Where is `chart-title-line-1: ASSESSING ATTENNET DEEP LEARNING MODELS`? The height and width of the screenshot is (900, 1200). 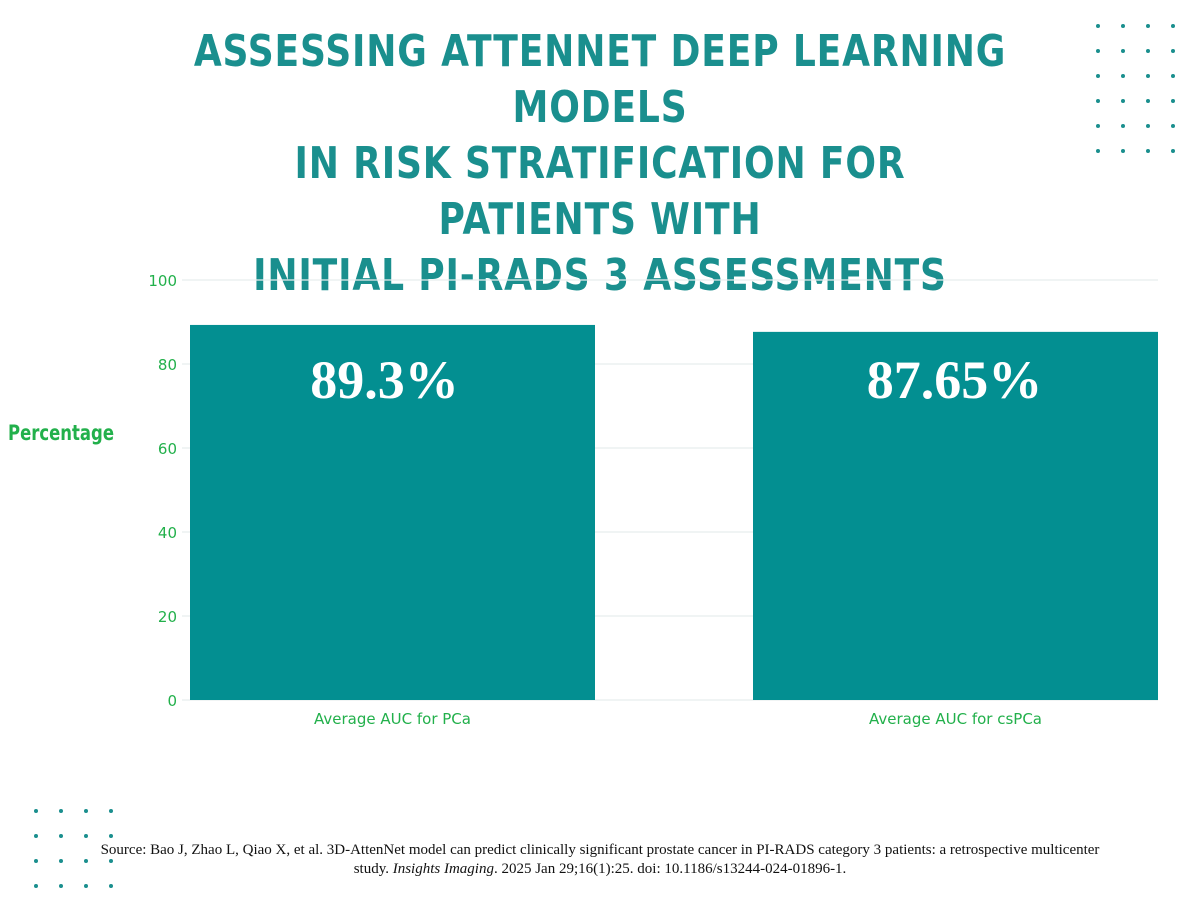
chart-title-line-1: ASSESSING ATTENNET DEEP LEARNING MODELS is located at coordinates (600, 79).